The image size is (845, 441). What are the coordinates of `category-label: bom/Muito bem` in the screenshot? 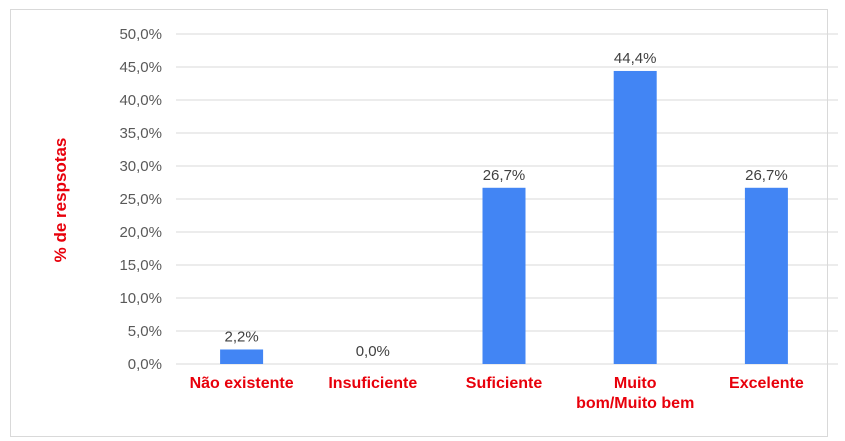 It's located at (635, 403).